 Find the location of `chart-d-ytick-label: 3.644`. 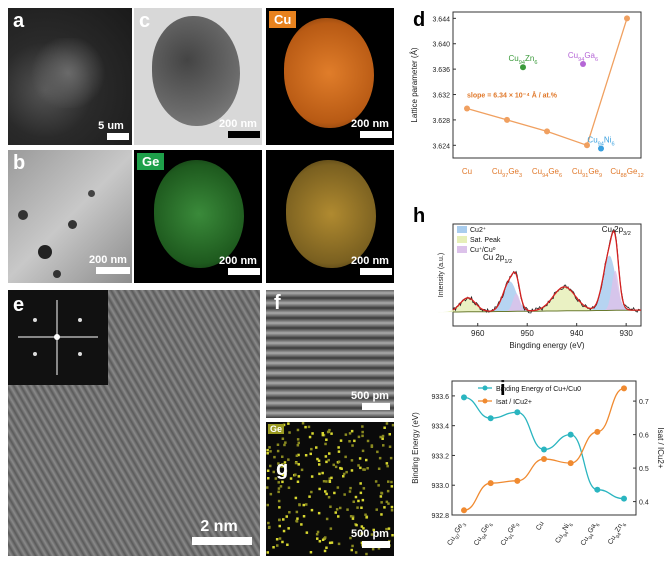

chart-d-ytick-label: 3.644 is located at coordinates (441, 19).